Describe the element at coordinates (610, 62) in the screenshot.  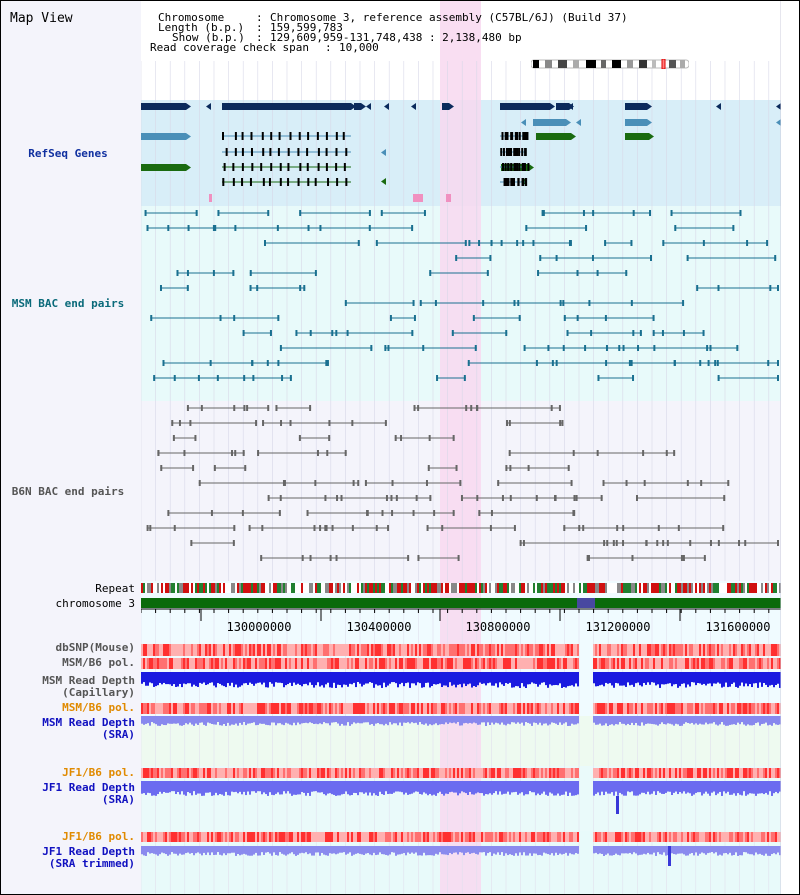
I see `chromosome-ideogram` at that location.